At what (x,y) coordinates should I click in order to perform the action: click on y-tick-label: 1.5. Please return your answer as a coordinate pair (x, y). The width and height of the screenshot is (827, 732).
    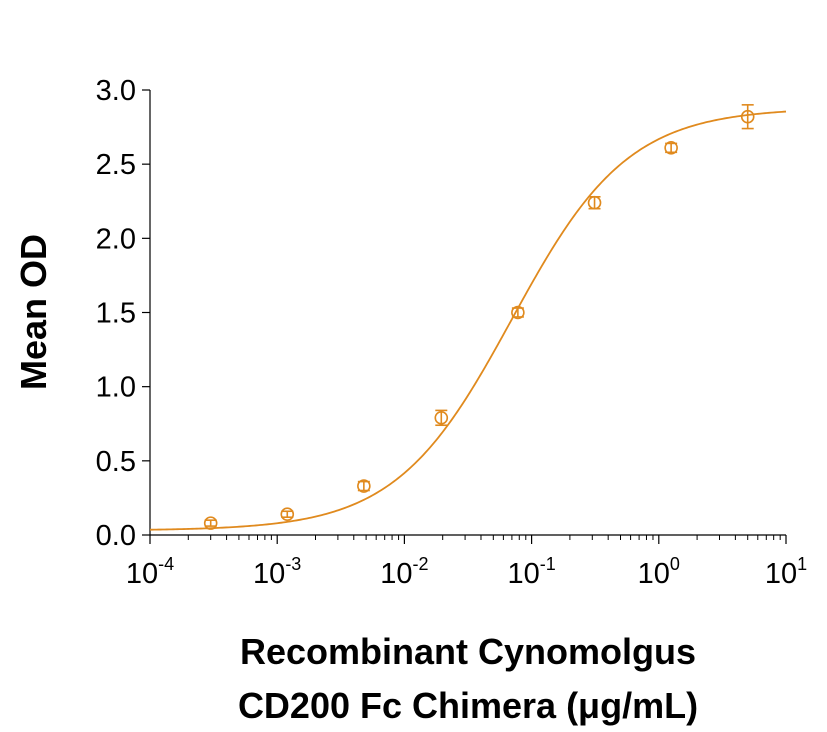
    Looking at the image, I should click on (116, 314).